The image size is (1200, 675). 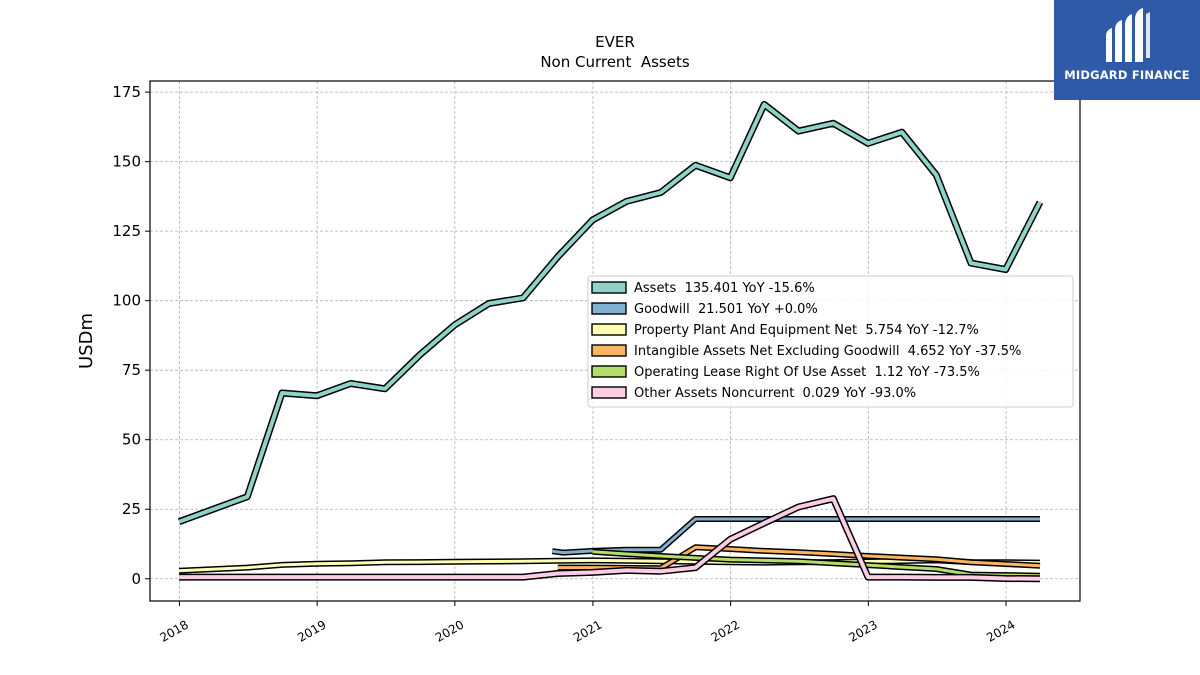 I want to click on brand-logo: MIDGARD FINANCE, so click(x=1127, y=50).